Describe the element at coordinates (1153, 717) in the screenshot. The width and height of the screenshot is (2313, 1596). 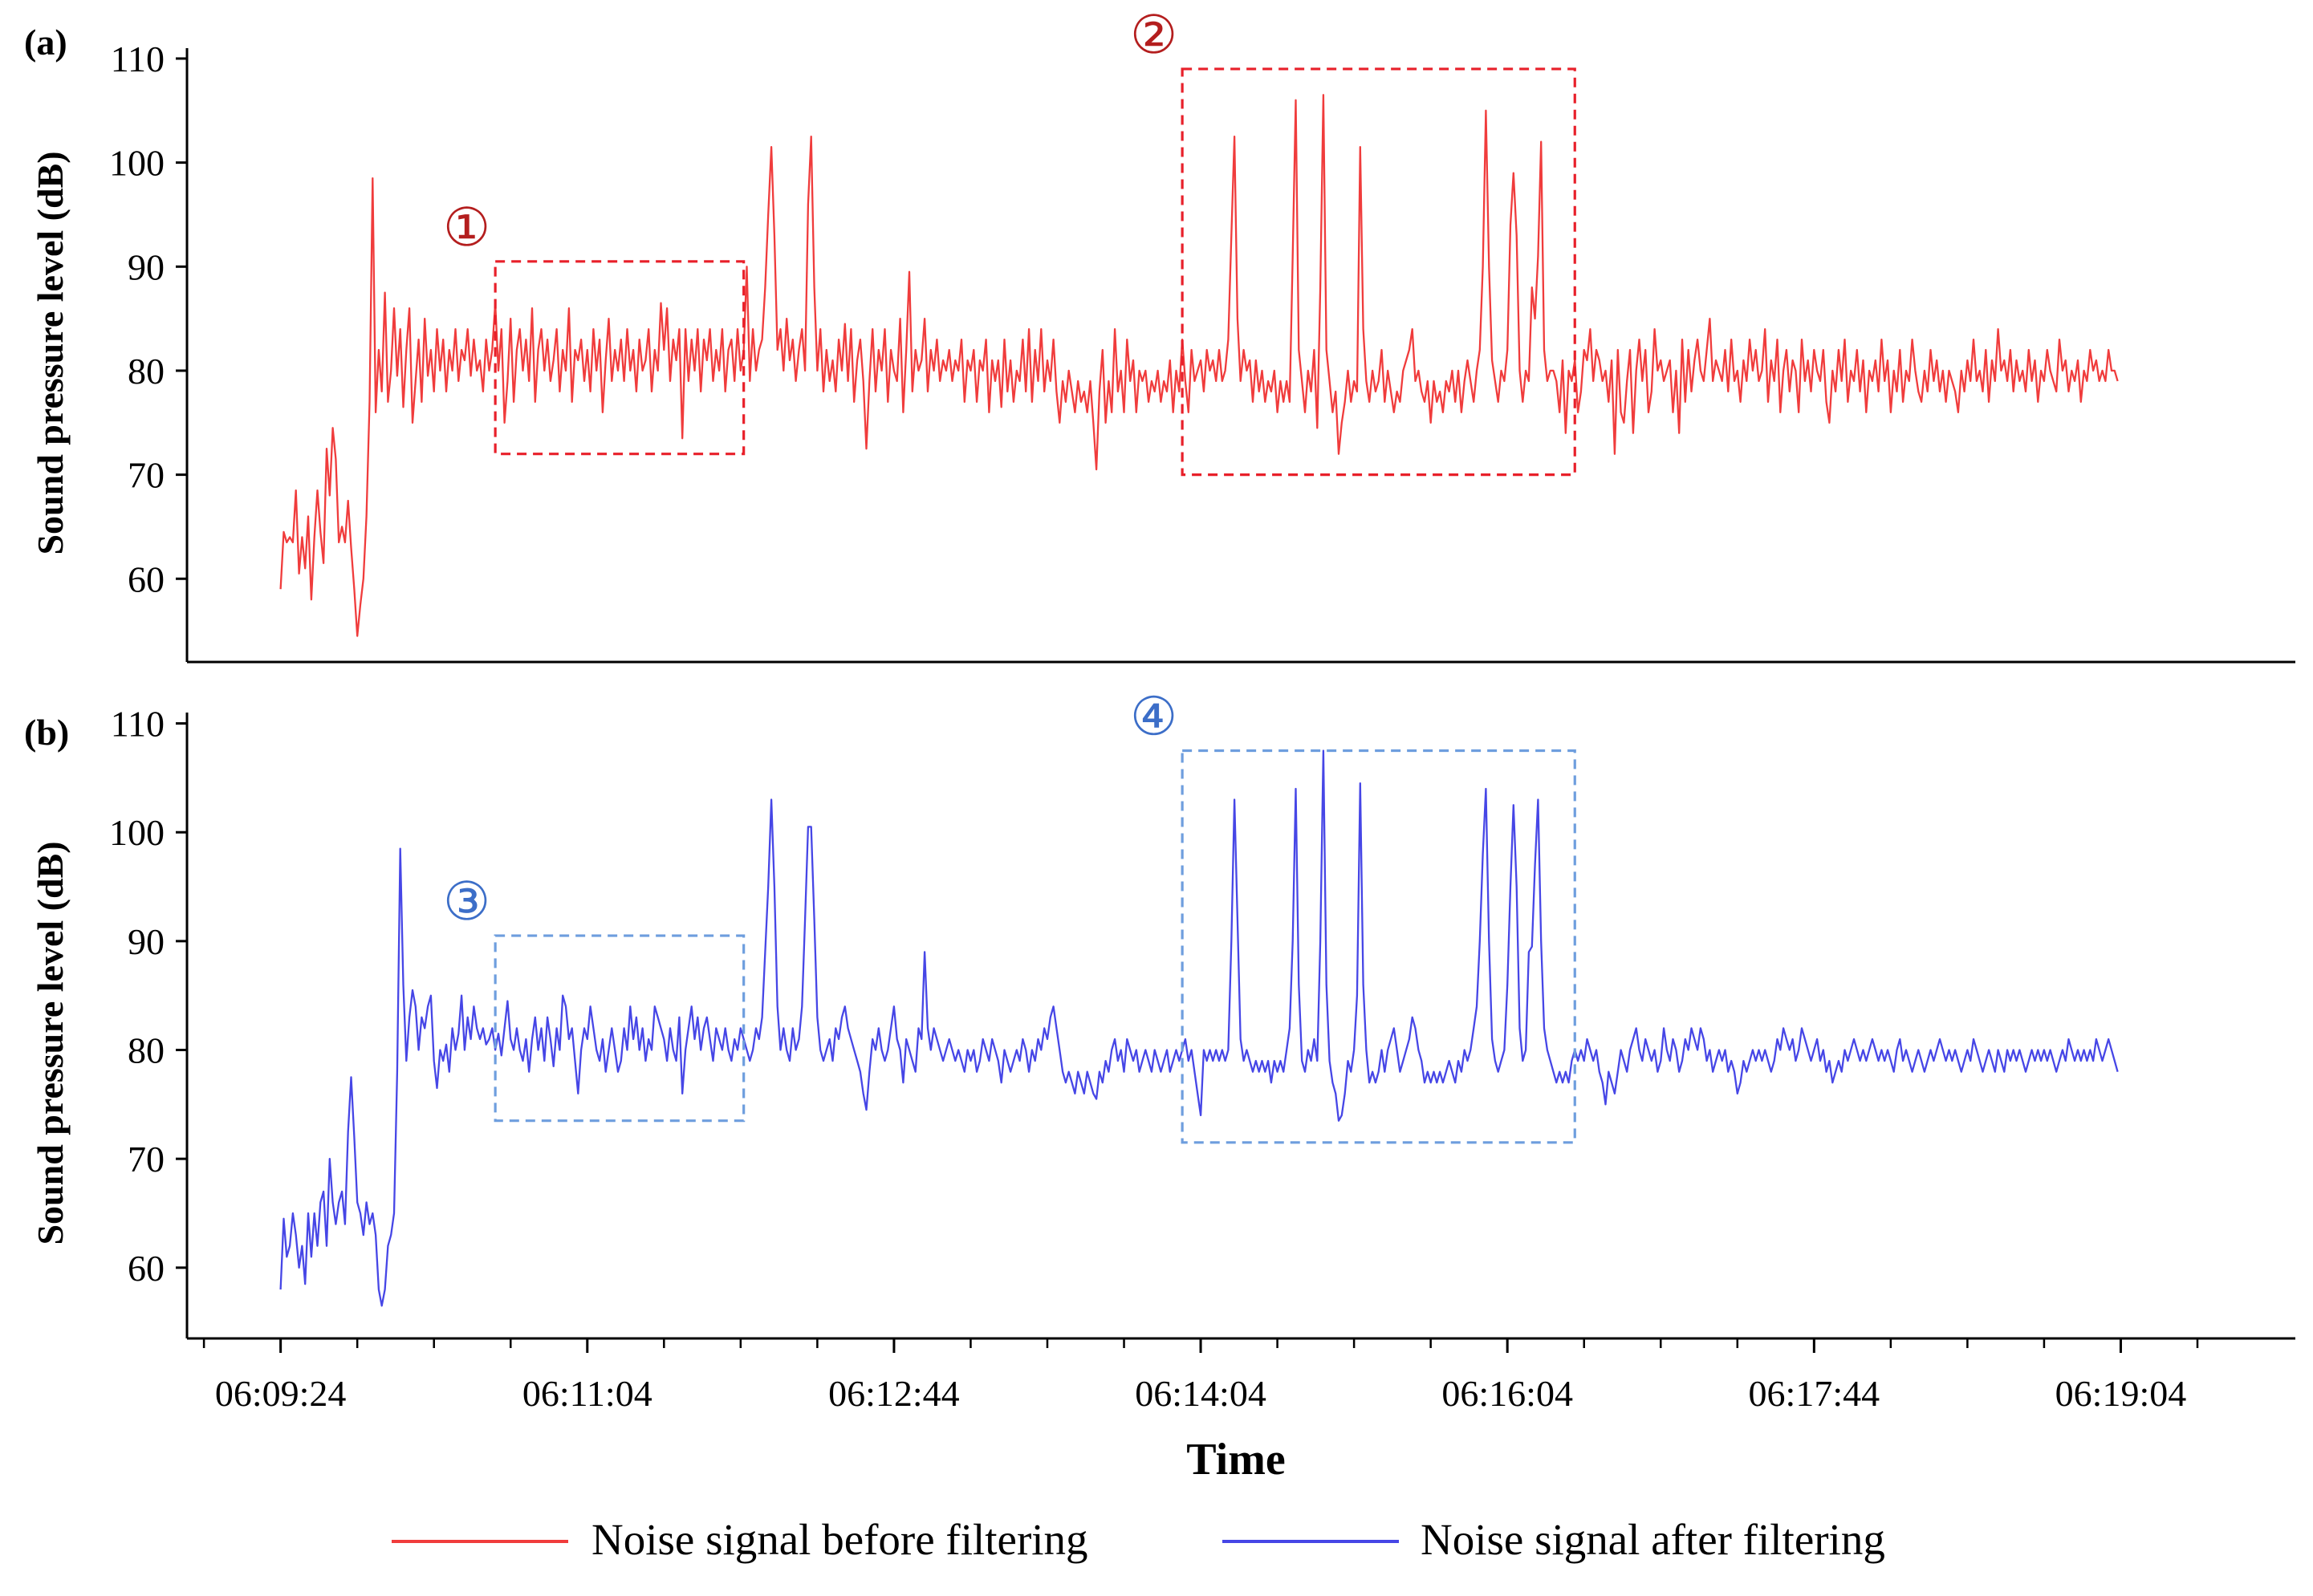
I see `panel-b-annotation-marker-2: ④` at that location.